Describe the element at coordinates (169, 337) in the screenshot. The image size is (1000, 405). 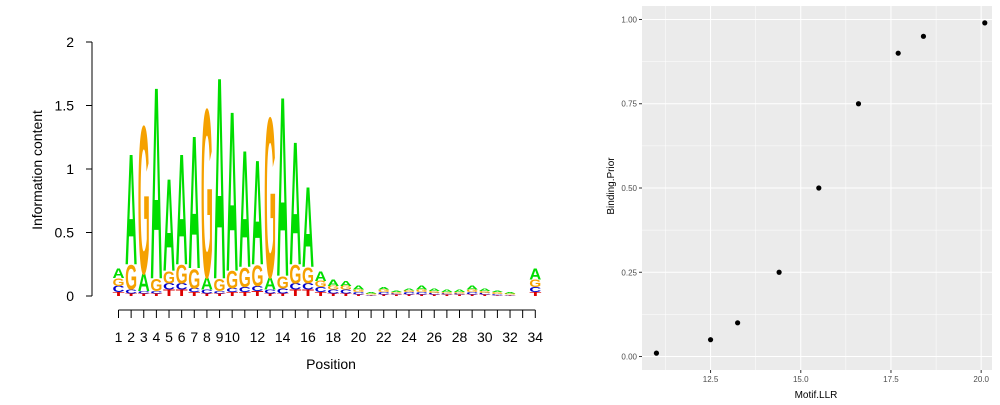
I see `logo-x-tick-label: 5` at that location.